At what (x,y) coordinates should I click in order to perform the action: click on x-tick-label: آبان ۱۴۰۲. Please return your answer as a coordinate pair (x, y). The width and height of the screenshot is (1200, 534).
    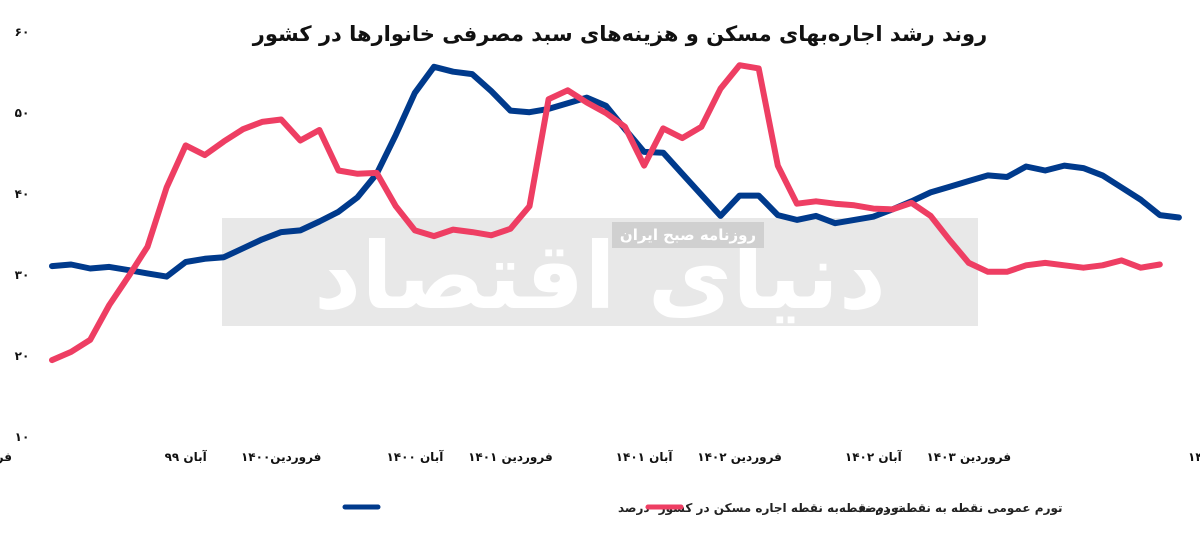
    Looking at the image, I should click on (874, 456).